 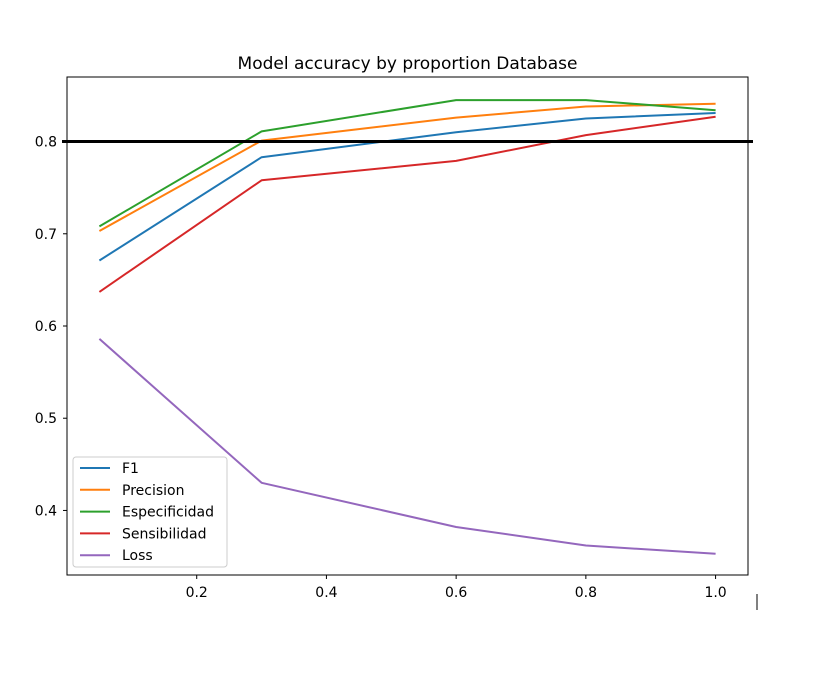 What do you see at coordinates (46, 143) in the screenshot?
I see `y-tick-label: 0.8` at bounding box center [46, 143].